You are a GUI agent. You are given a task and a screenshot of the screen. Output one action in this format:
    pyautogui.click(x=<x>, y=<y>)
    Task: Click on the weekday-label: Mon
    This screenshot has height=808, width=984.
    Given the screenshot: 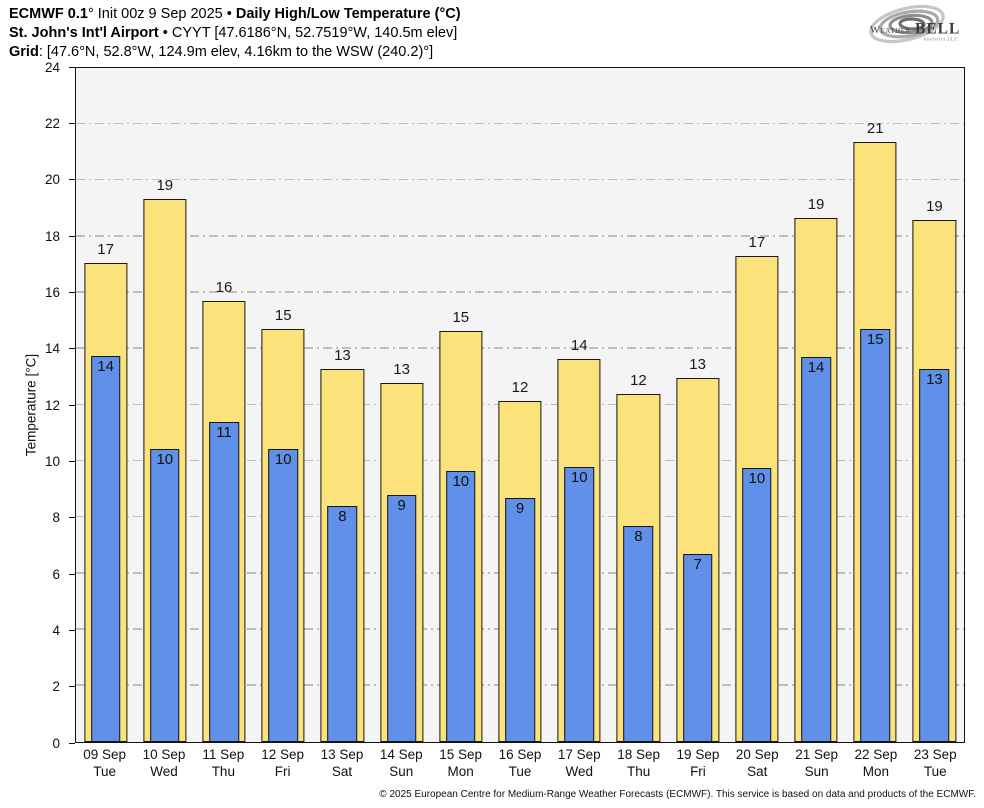 What is the action you would take?
    pyautogui.click(x=876, y=771)
    